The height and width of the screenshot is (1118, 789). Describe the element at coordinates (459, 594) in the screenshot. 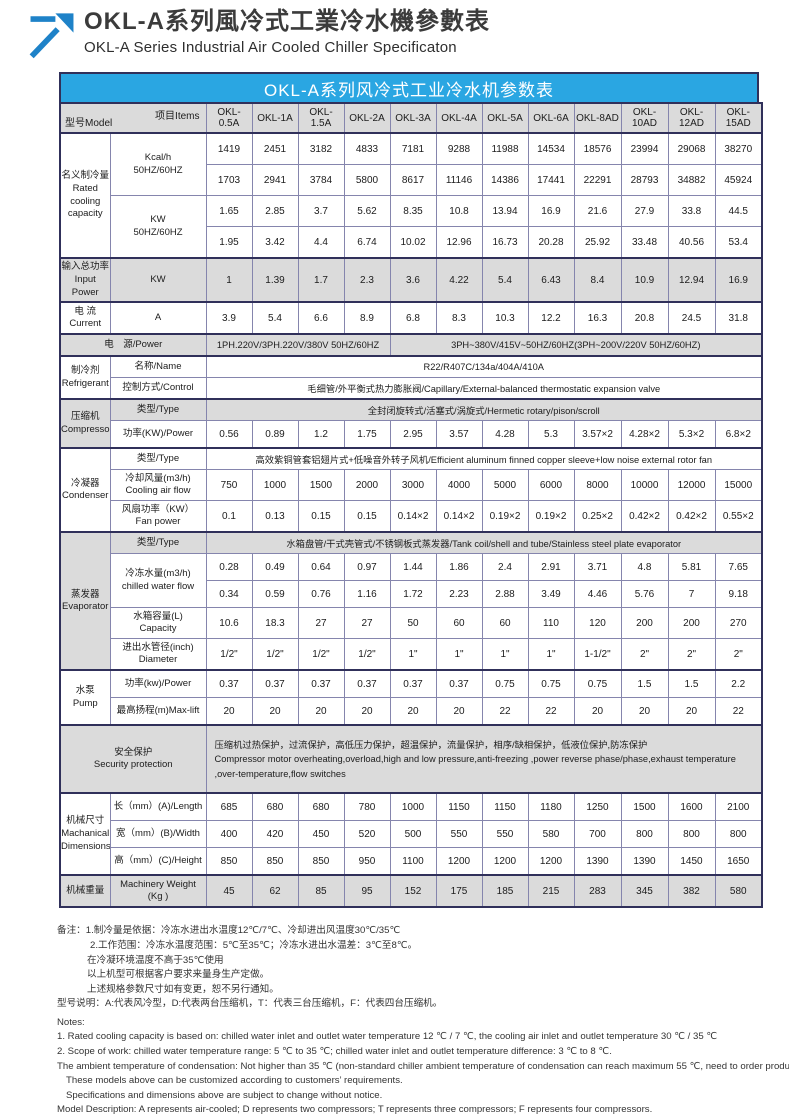

I see `value-cell: 2.23` at that location.